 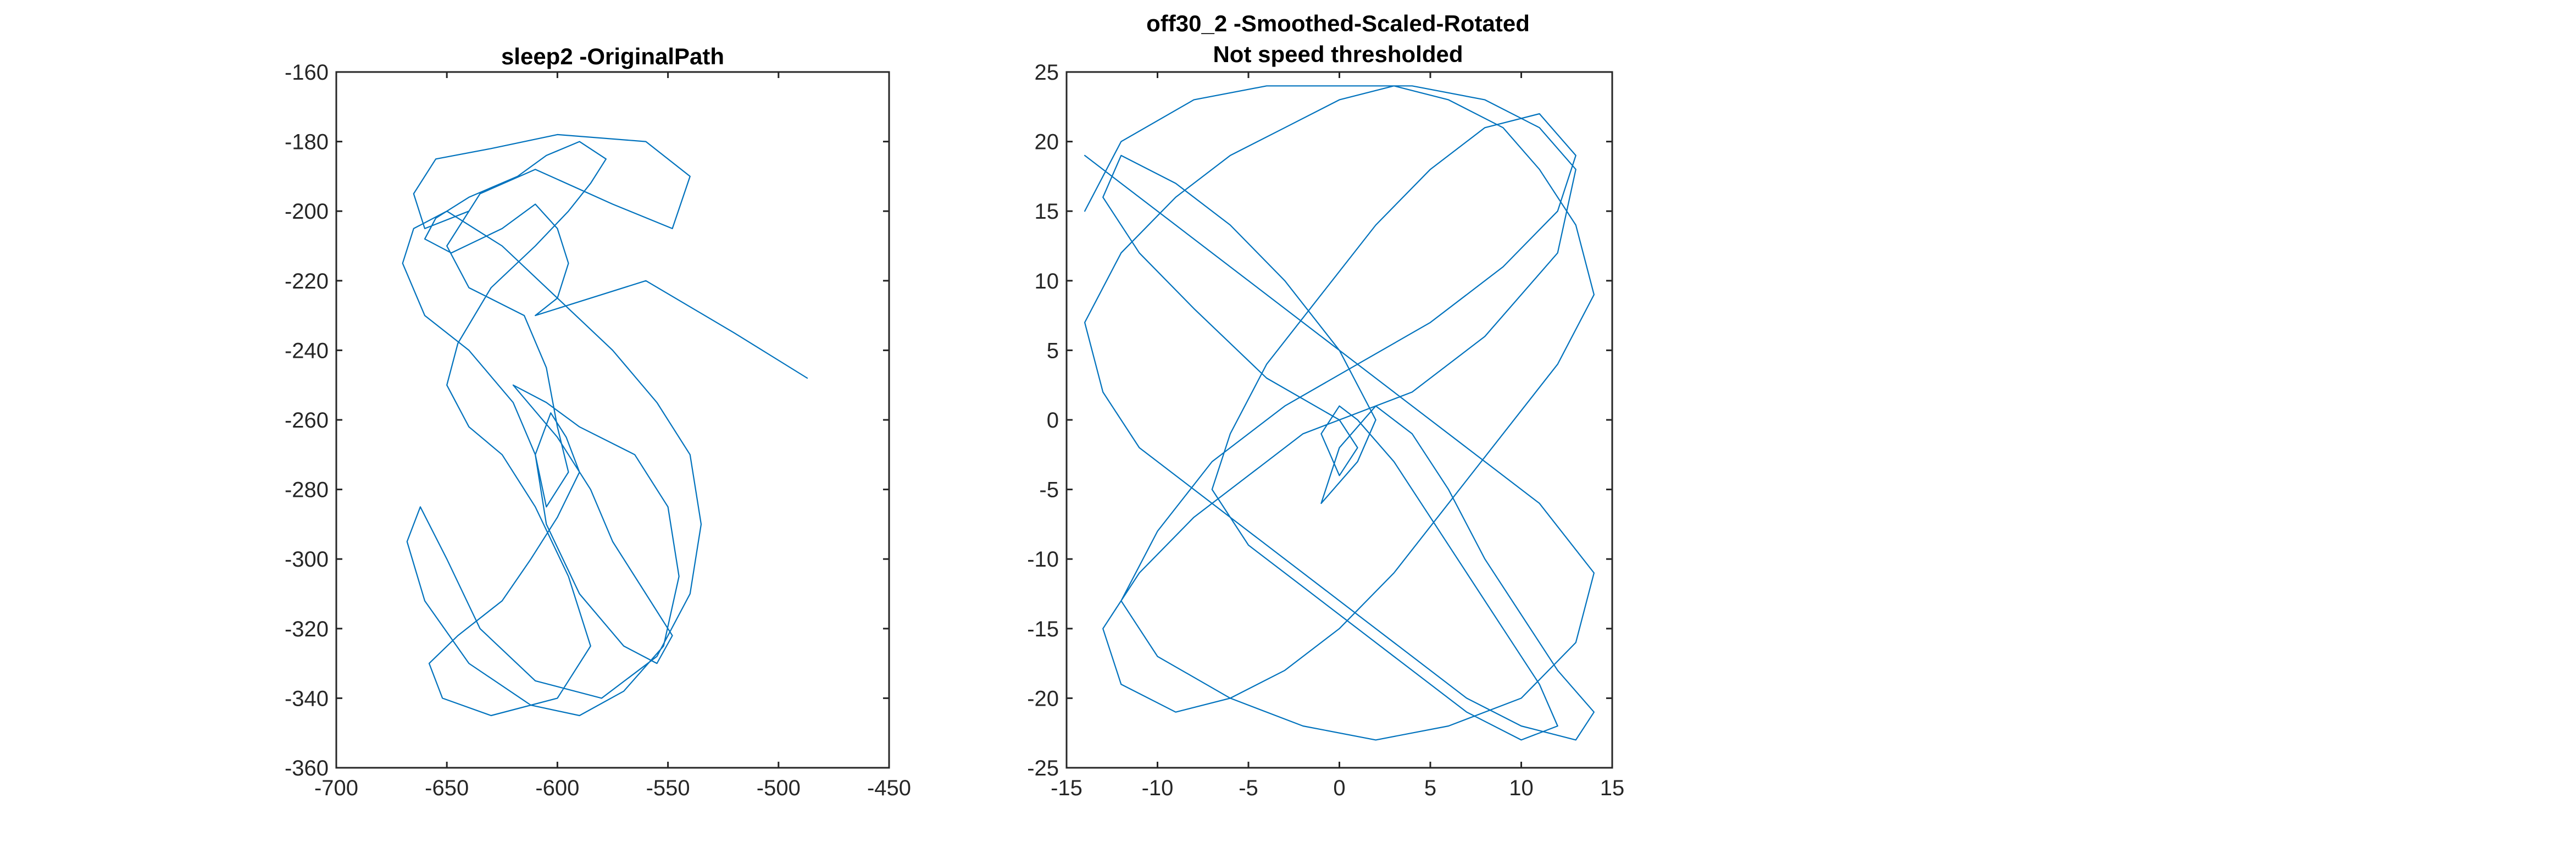 I want to click on plot-title-line-2: Not speed thresholded, so click(x=1338, y=54).